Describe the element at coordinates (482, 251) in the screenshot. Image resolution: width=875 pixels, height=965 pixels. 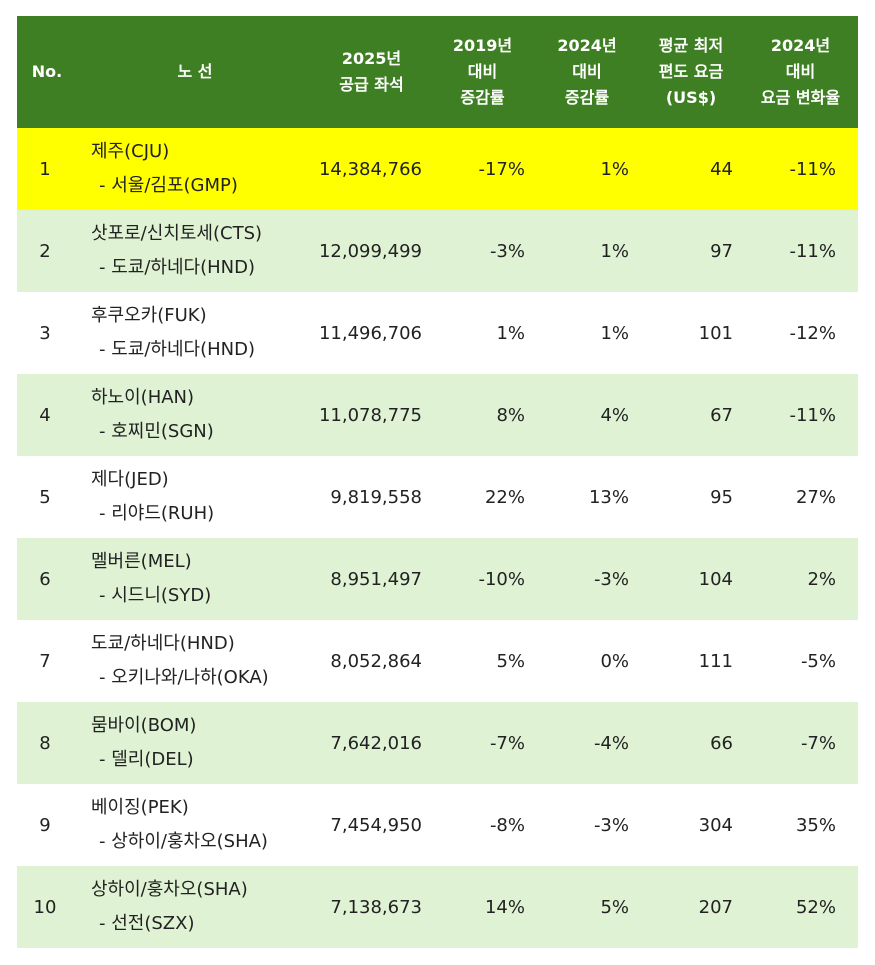
I see `cell-change-2019: -3%` at that location.